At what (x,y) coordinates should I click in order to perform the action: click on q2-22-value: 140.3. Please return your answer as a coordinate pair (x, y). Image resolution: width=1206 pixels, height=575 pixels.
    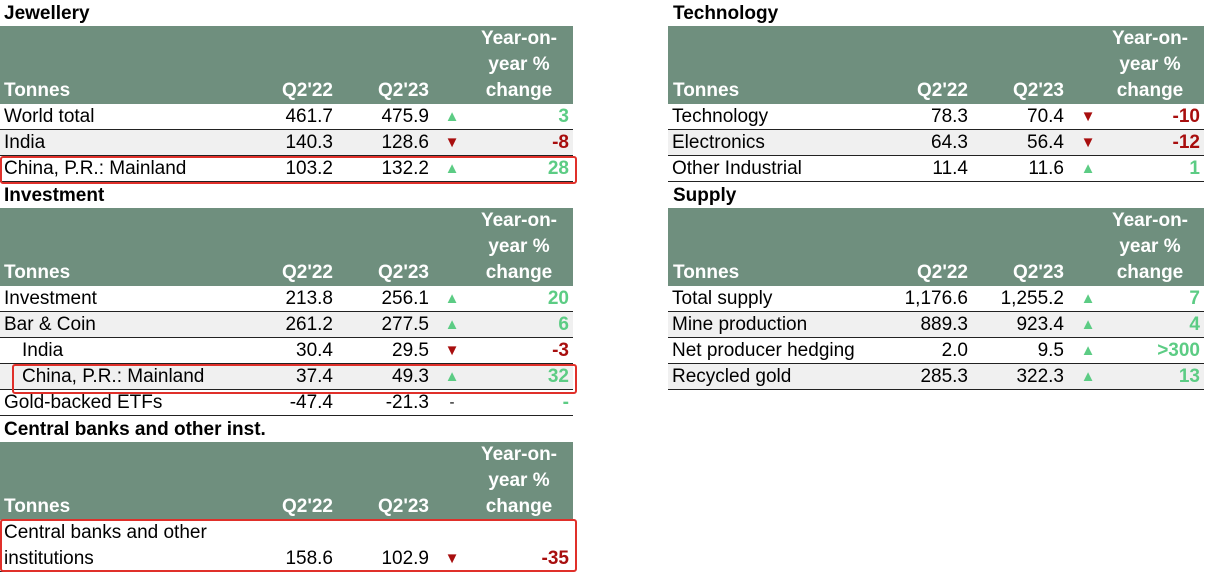
    Looking at the image, I should click on (309, 142).